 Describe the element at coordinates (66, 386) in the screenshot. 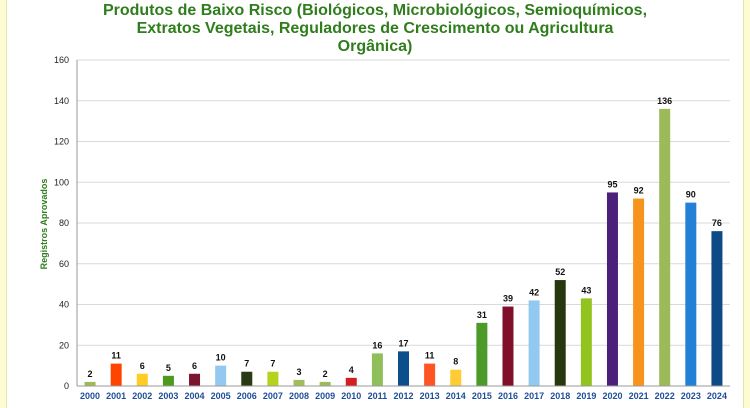

I see `y-tick-label: 0` at that location.